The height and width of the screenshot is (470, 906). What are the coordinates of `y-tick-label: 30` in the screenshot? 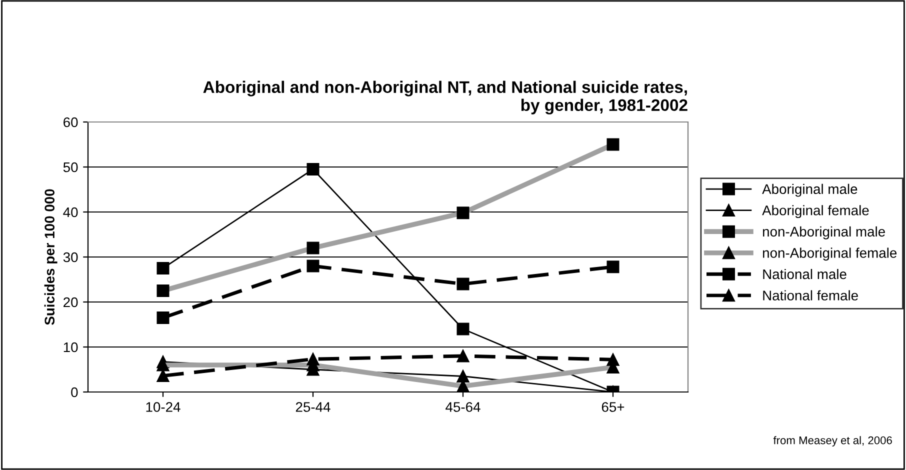 It's located at (70, 257).